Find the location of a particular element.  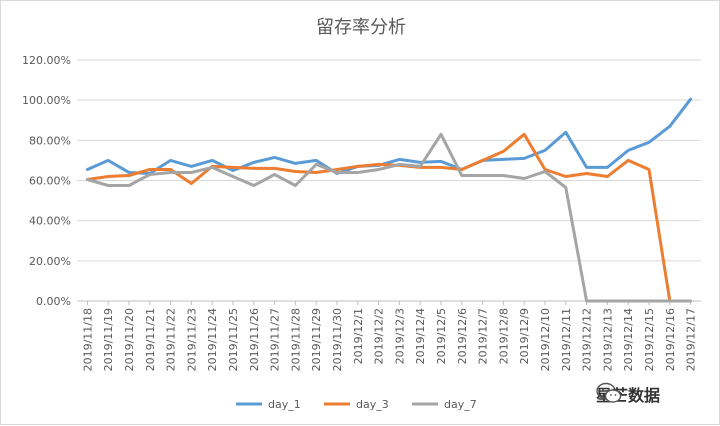

y-tick-label: 80.00% is located at coordinates (50, 140).